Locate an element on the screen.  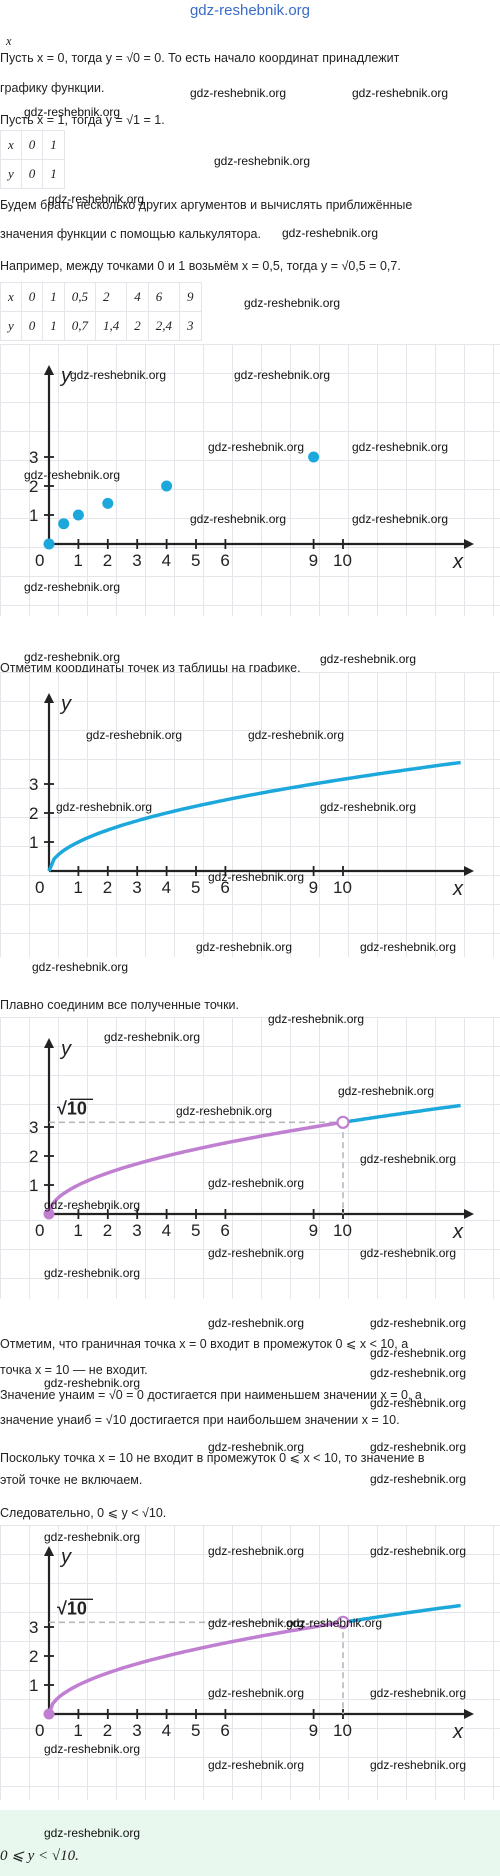
graph-3: x y 0 1 2 3 4 5 6 9 10 1 2 3 √10 is located at coordinates (251, 1140).